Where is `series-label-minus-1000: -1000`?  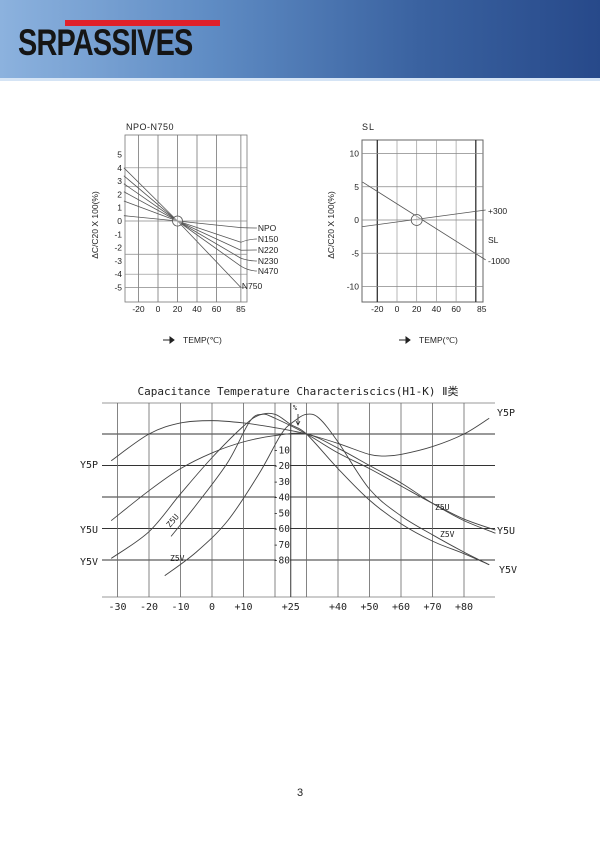 series-label-minus-1000: -1000 is located at coordinates (499, 261).